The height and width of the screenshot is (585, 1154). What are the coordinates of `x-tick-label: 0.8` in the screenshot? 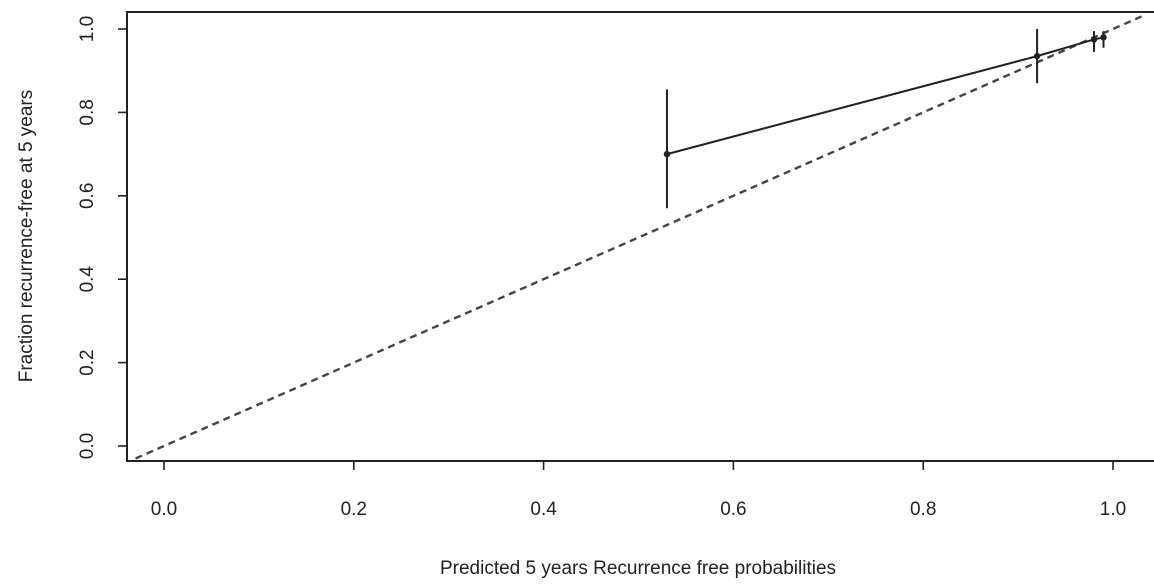 It's located at (923, 509).